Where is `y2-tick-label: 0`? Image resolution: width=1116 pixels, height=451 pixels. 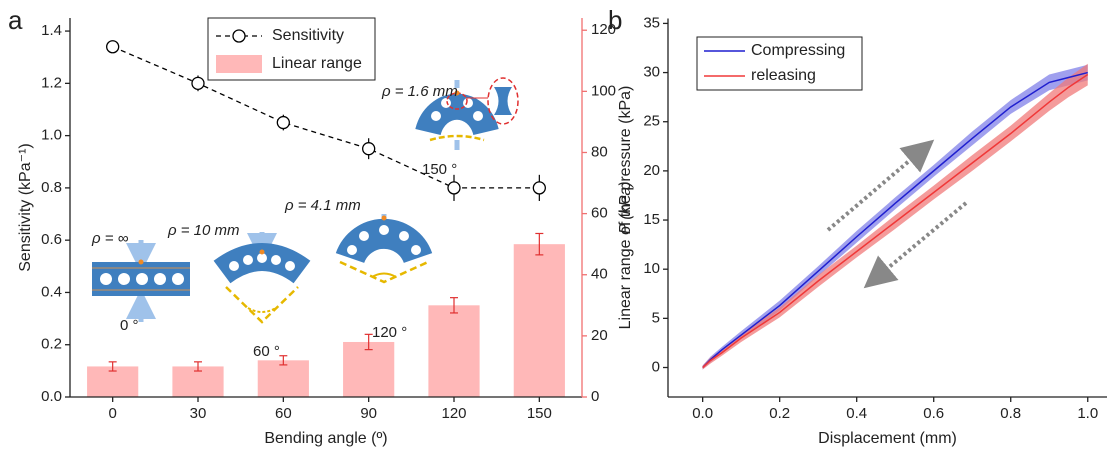 y2-tick-label: 0 is located at coordinates (595, 396).